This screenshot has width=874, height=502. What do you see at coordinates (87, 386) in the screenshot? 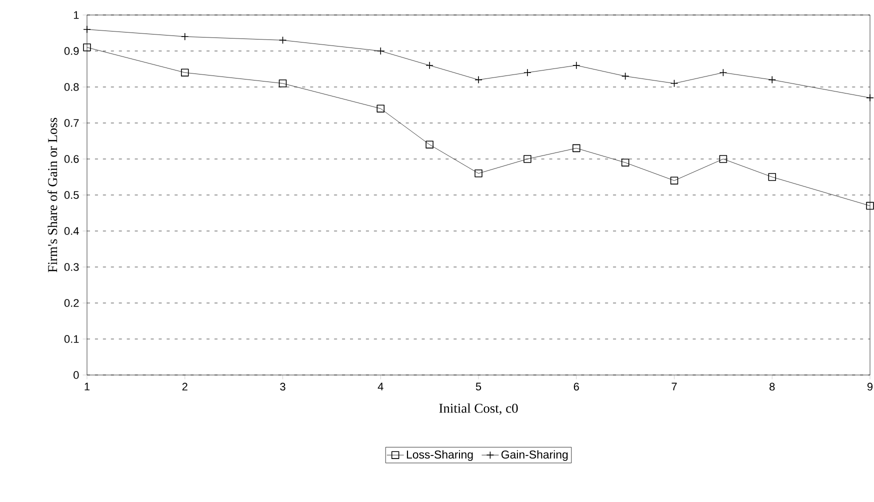
I see `x-tick-label: 1` at bounding box center [87, 386].